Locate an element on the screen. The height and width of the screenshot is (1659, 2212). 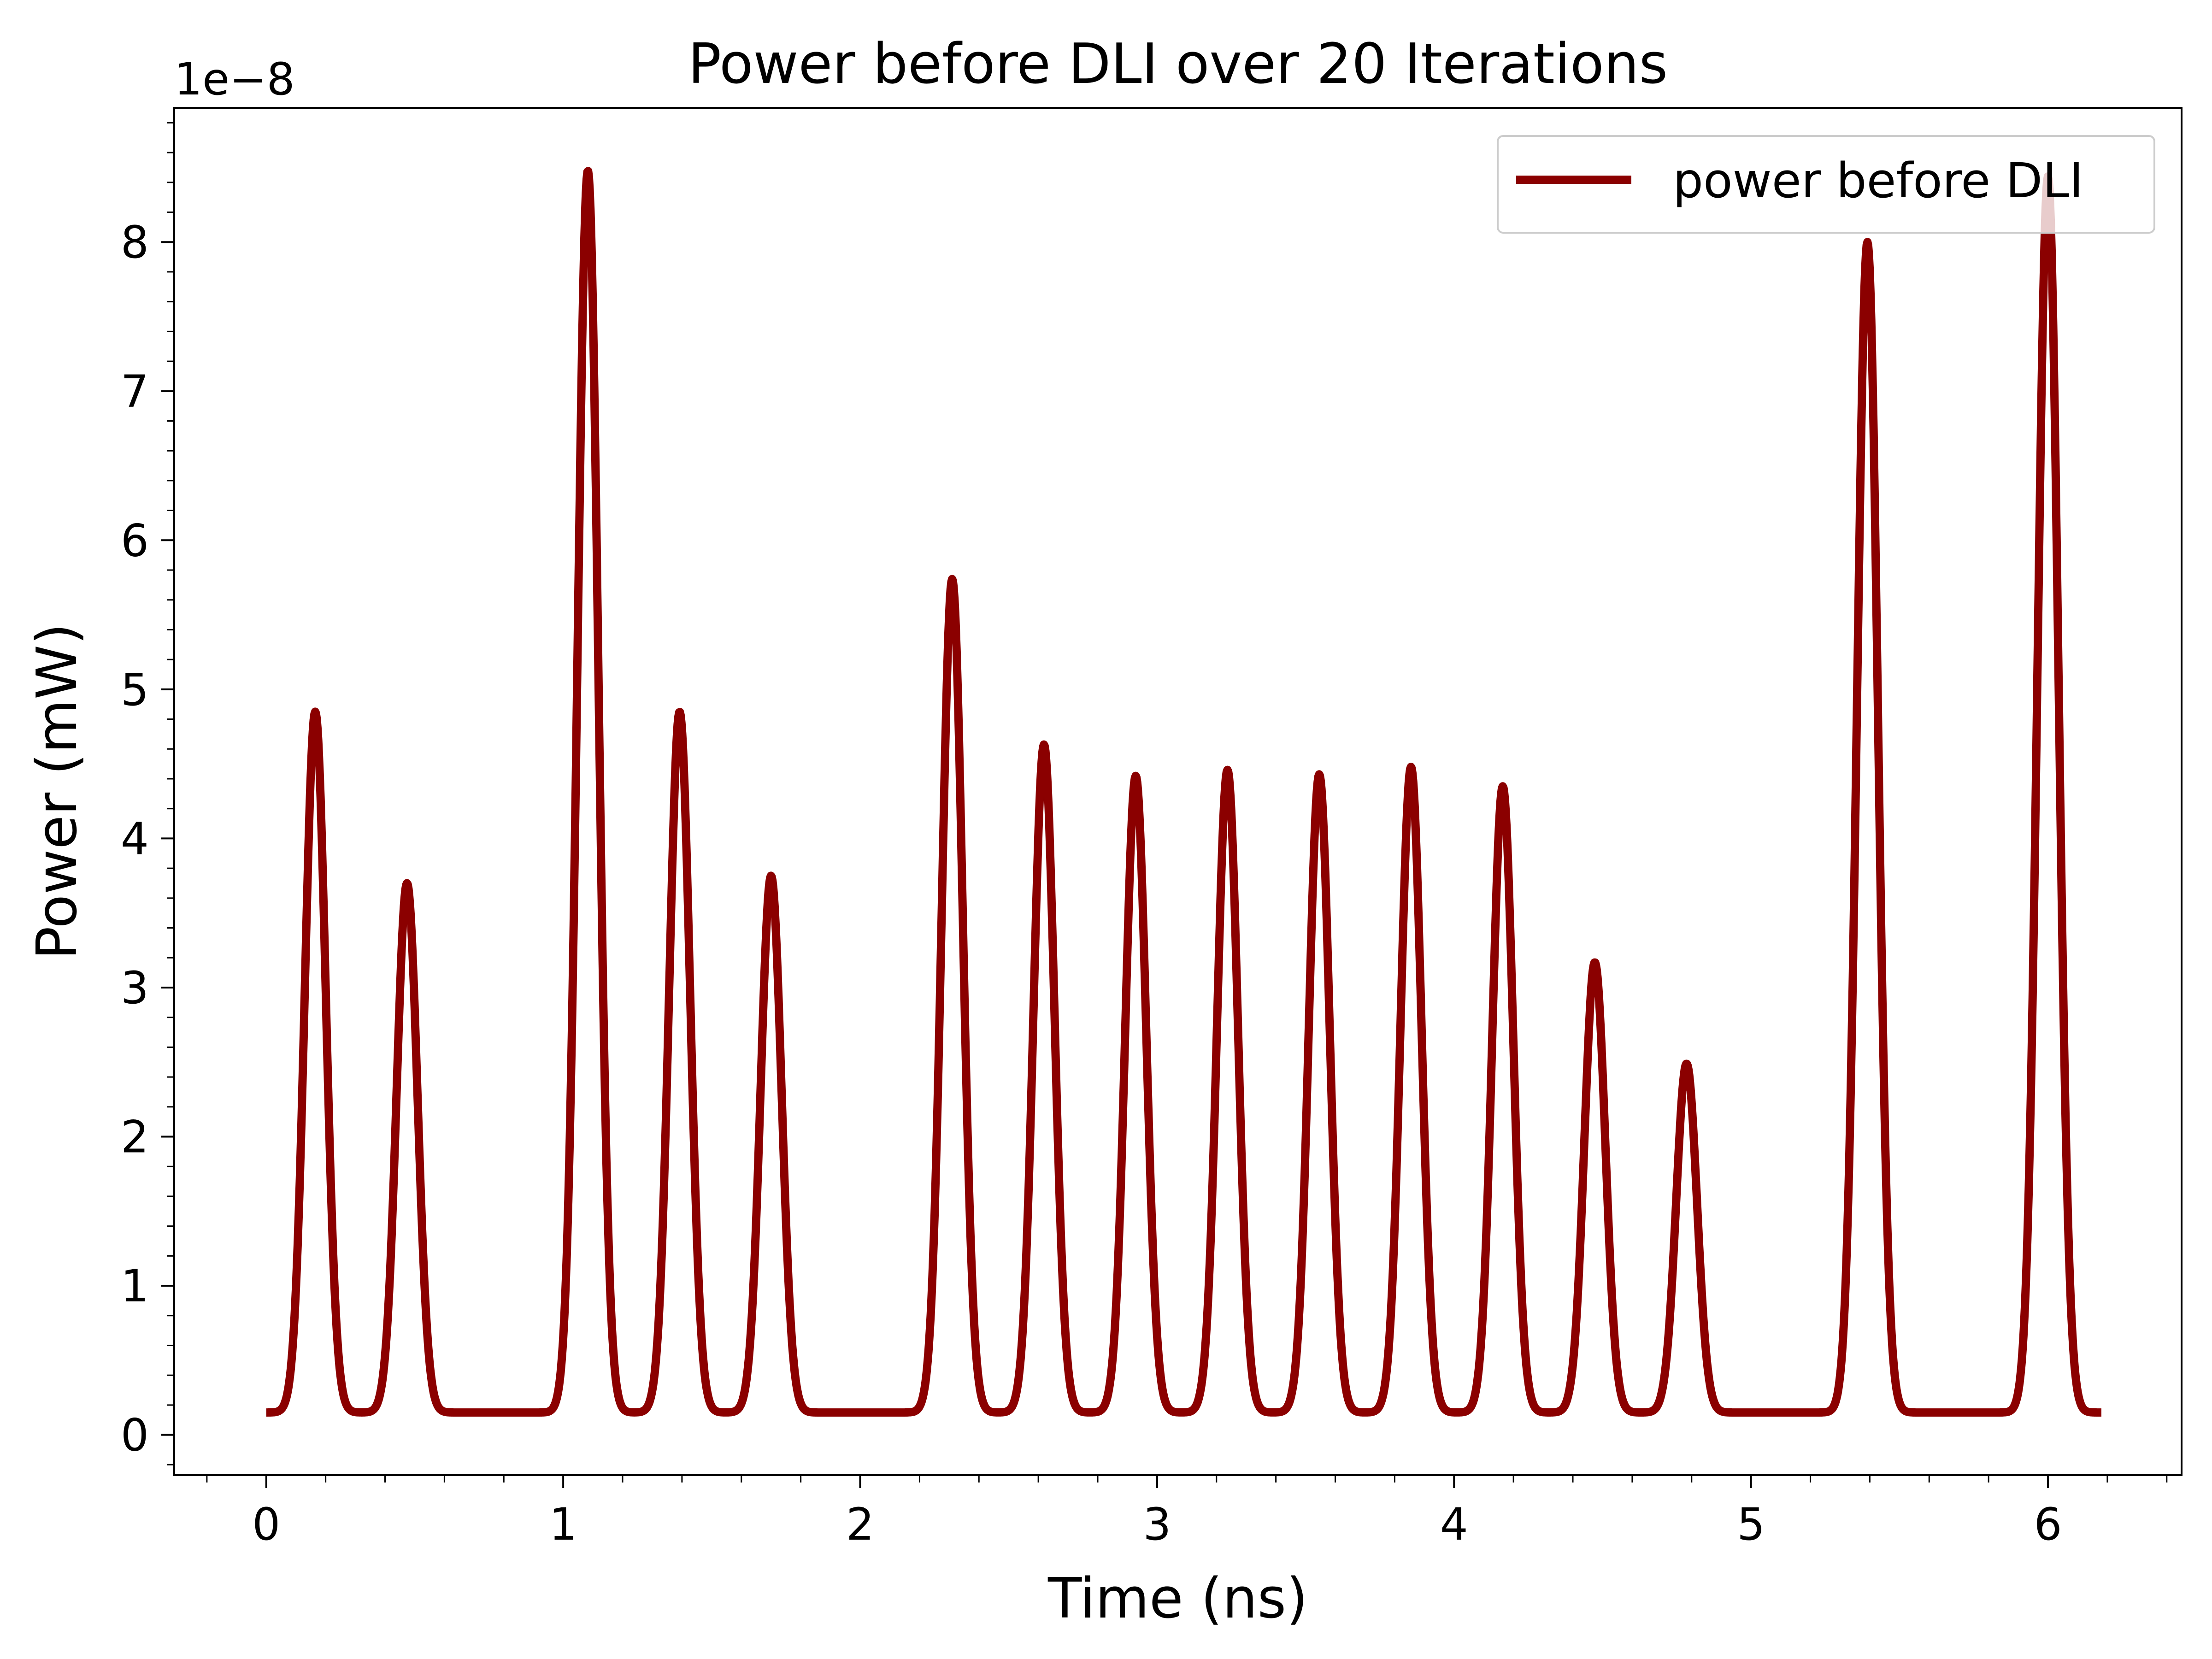
y-tick-label: 5 is located at coordinates (135, 690).